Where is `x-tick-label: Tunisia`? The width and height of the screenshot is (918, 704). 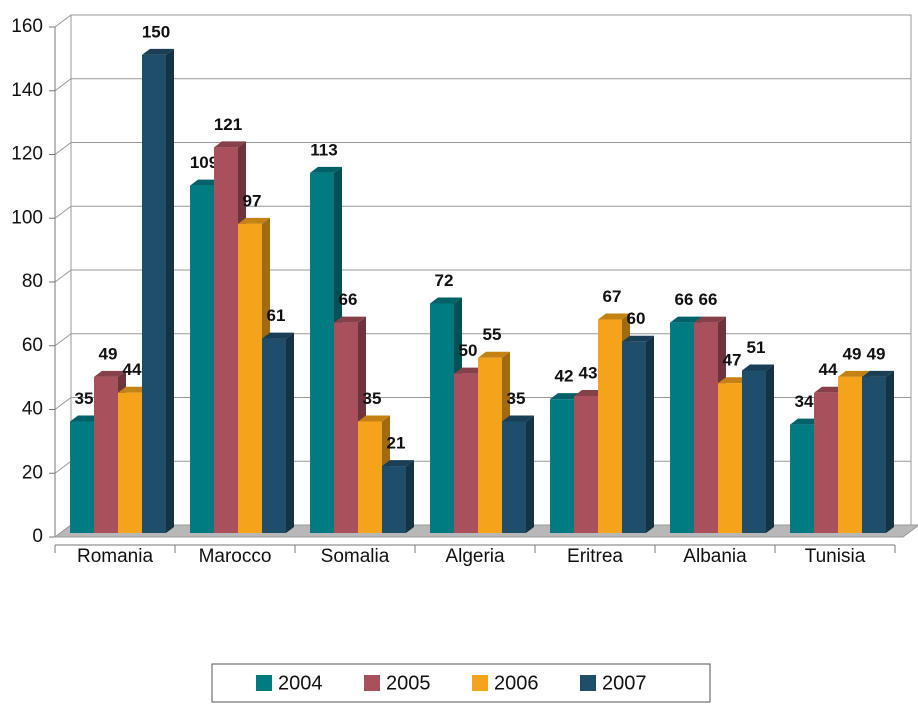 x-tick-label: Tunisia is located at coordinates (835, 556).